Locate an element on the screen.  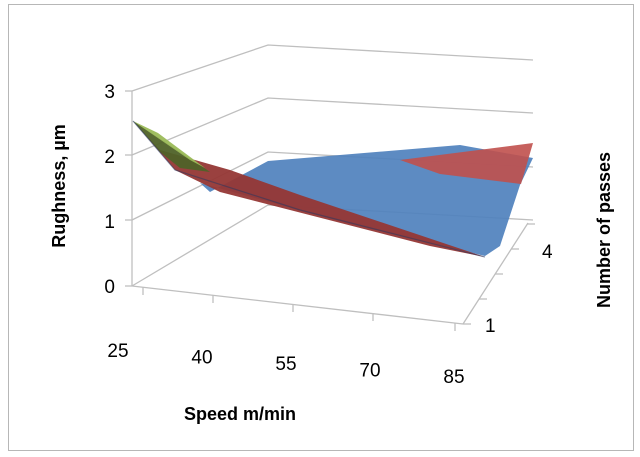
y-tick-labels: 0 1 2 3 is located at coordinates (109, 190).